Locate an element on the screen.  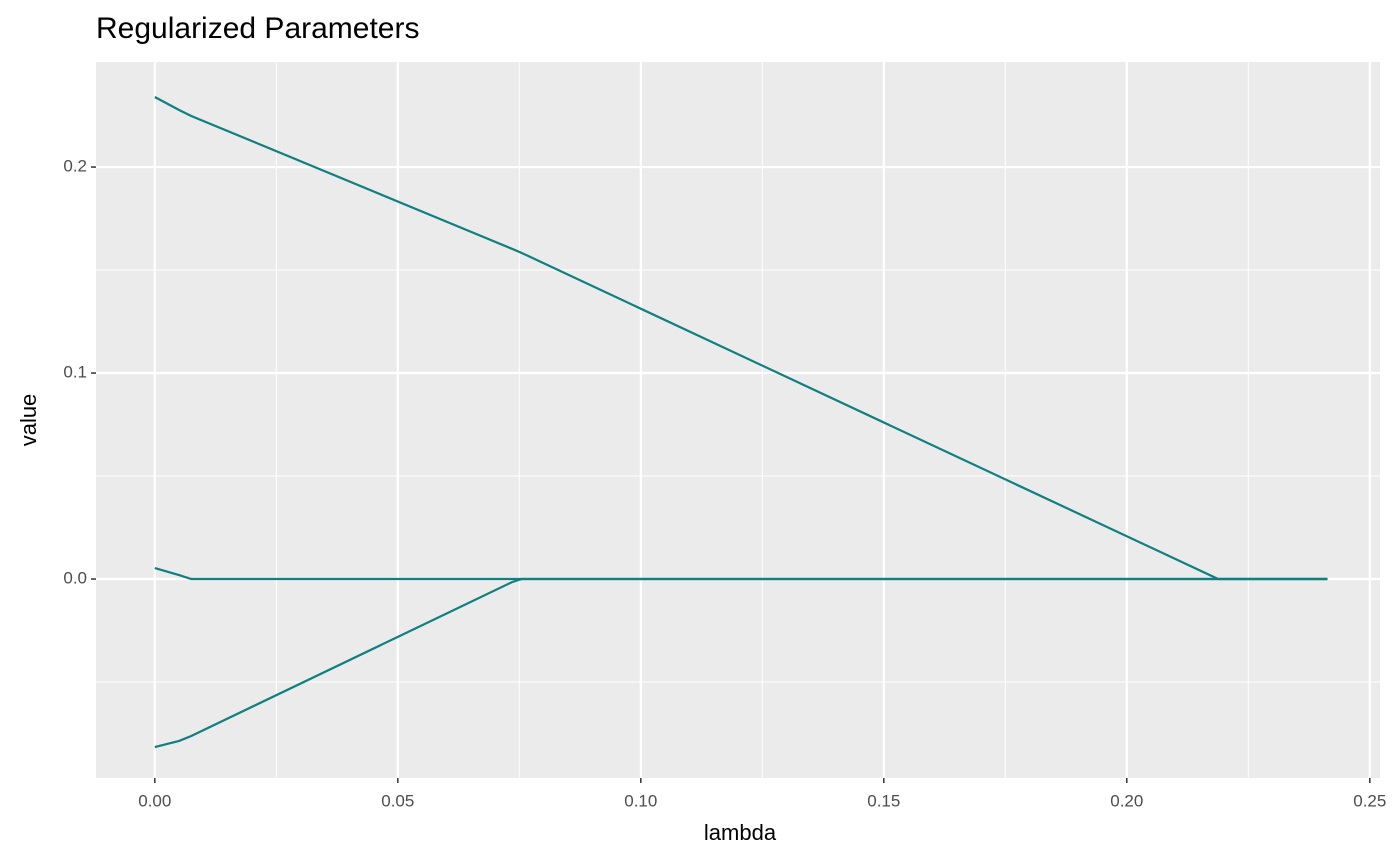
y-tick-label: 0.2 is located at coordinates (75, 166).